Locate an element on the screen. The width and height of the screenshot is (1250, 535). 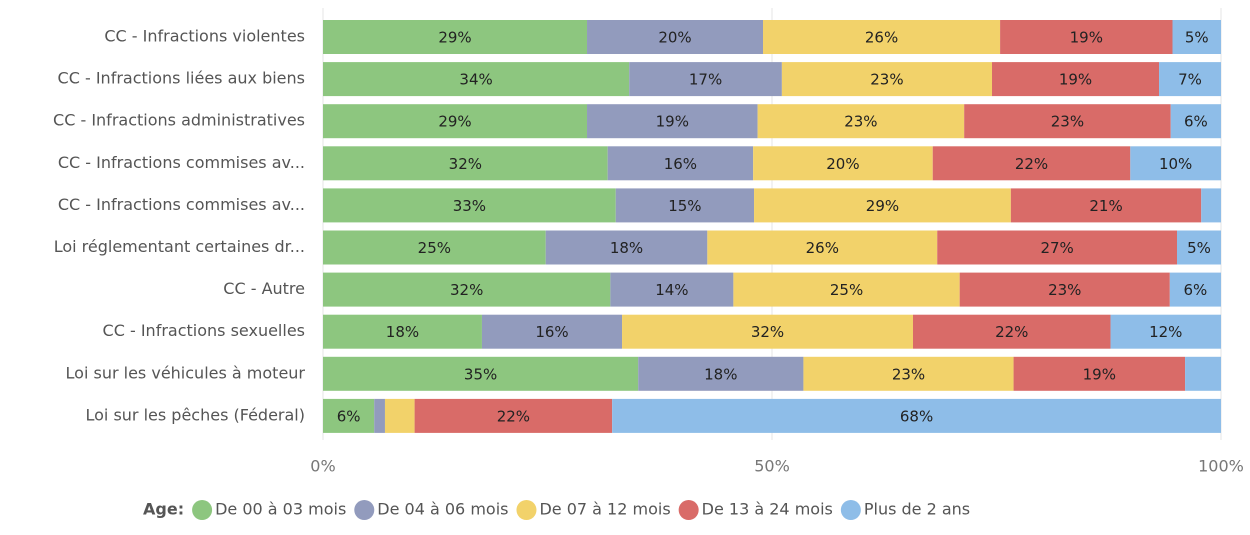
data-label: 15% is located at coordinates (684, 206).